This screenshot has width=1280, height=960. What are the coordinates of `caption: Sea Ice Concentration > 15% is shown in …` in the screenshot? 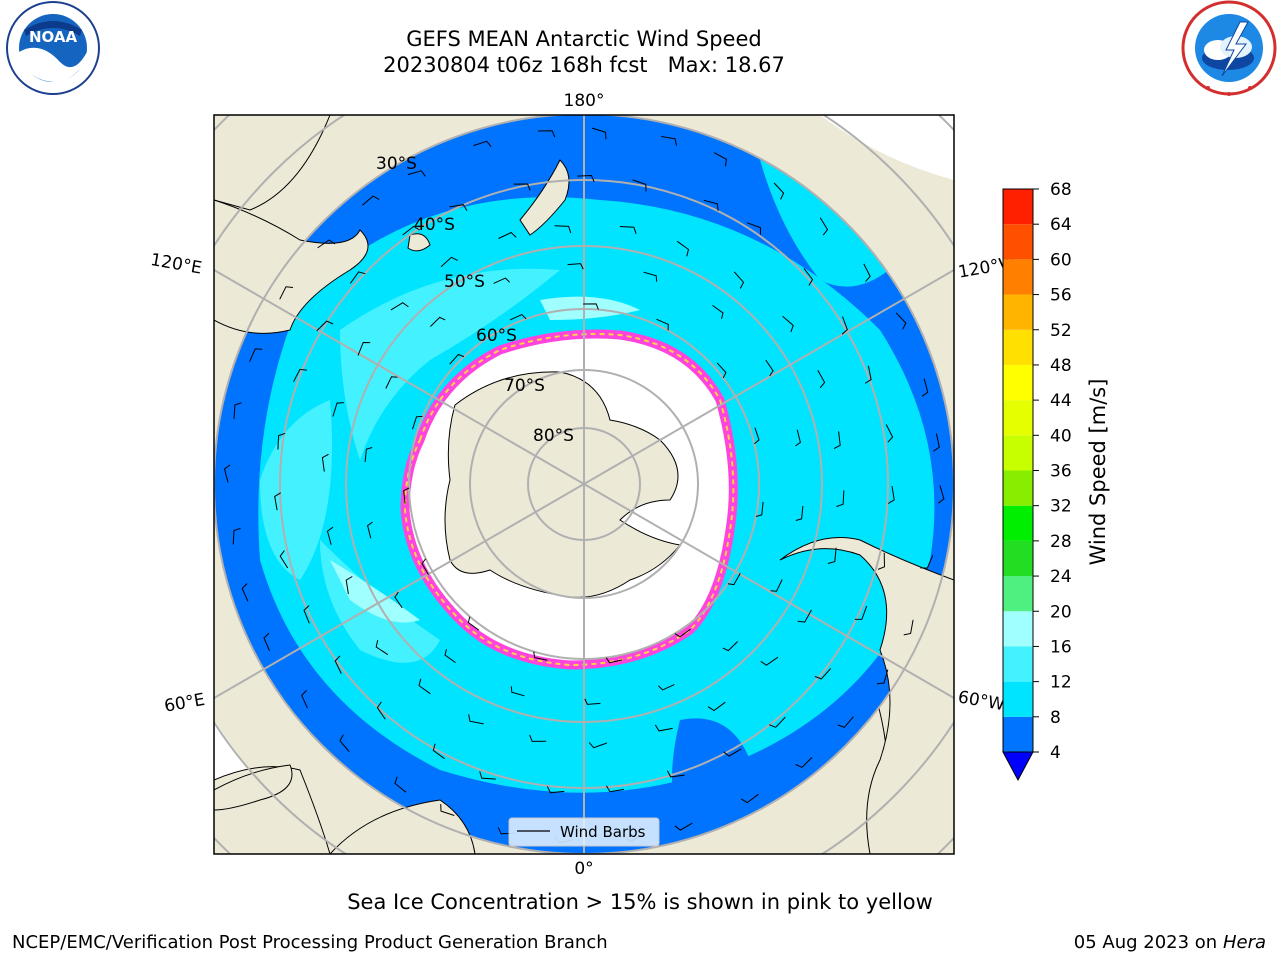 It's located at (640, 902).